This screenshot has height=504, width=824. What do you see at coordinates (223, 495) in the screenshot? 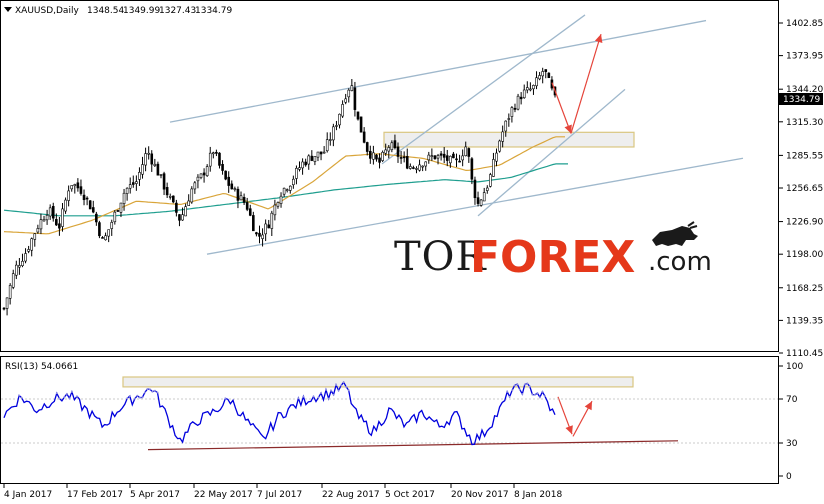
I see `time-tick-label: 22 May 2017` at bounding box center [223, 495].